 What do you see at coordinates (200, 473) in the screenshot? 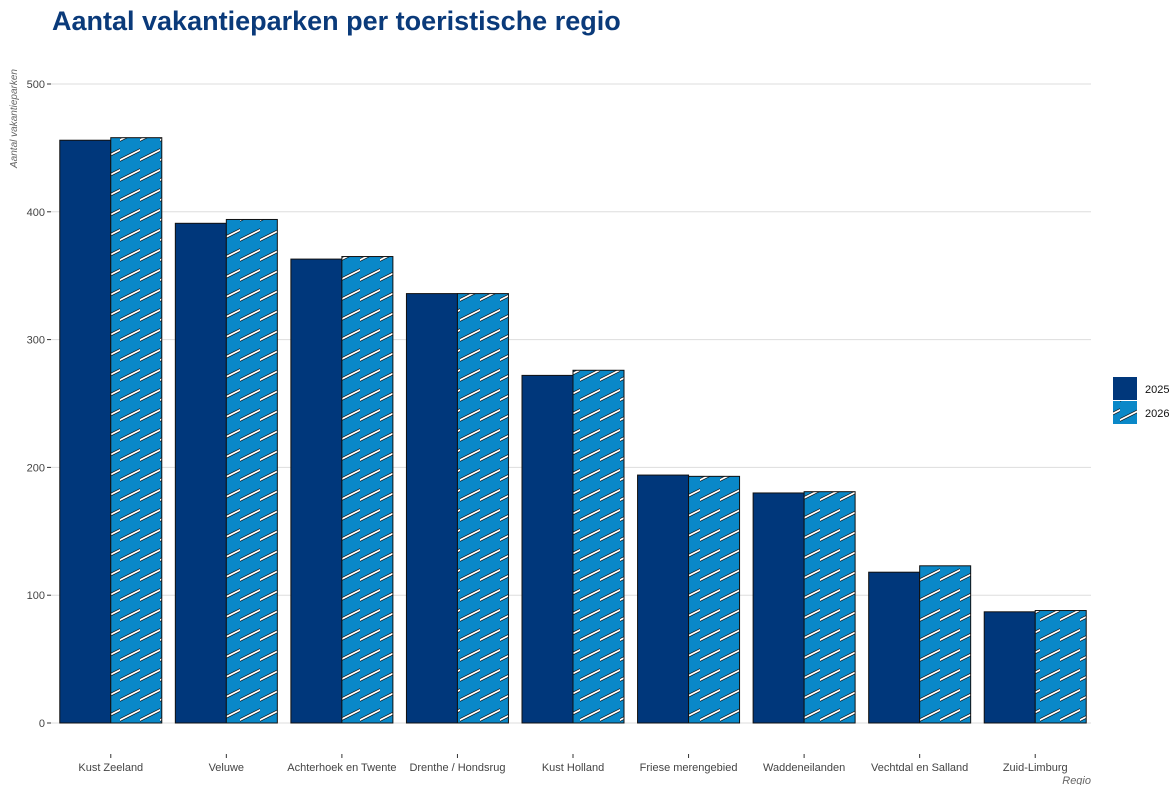
I see `bar-veluwe-2025` at bounding box center [200, 473].